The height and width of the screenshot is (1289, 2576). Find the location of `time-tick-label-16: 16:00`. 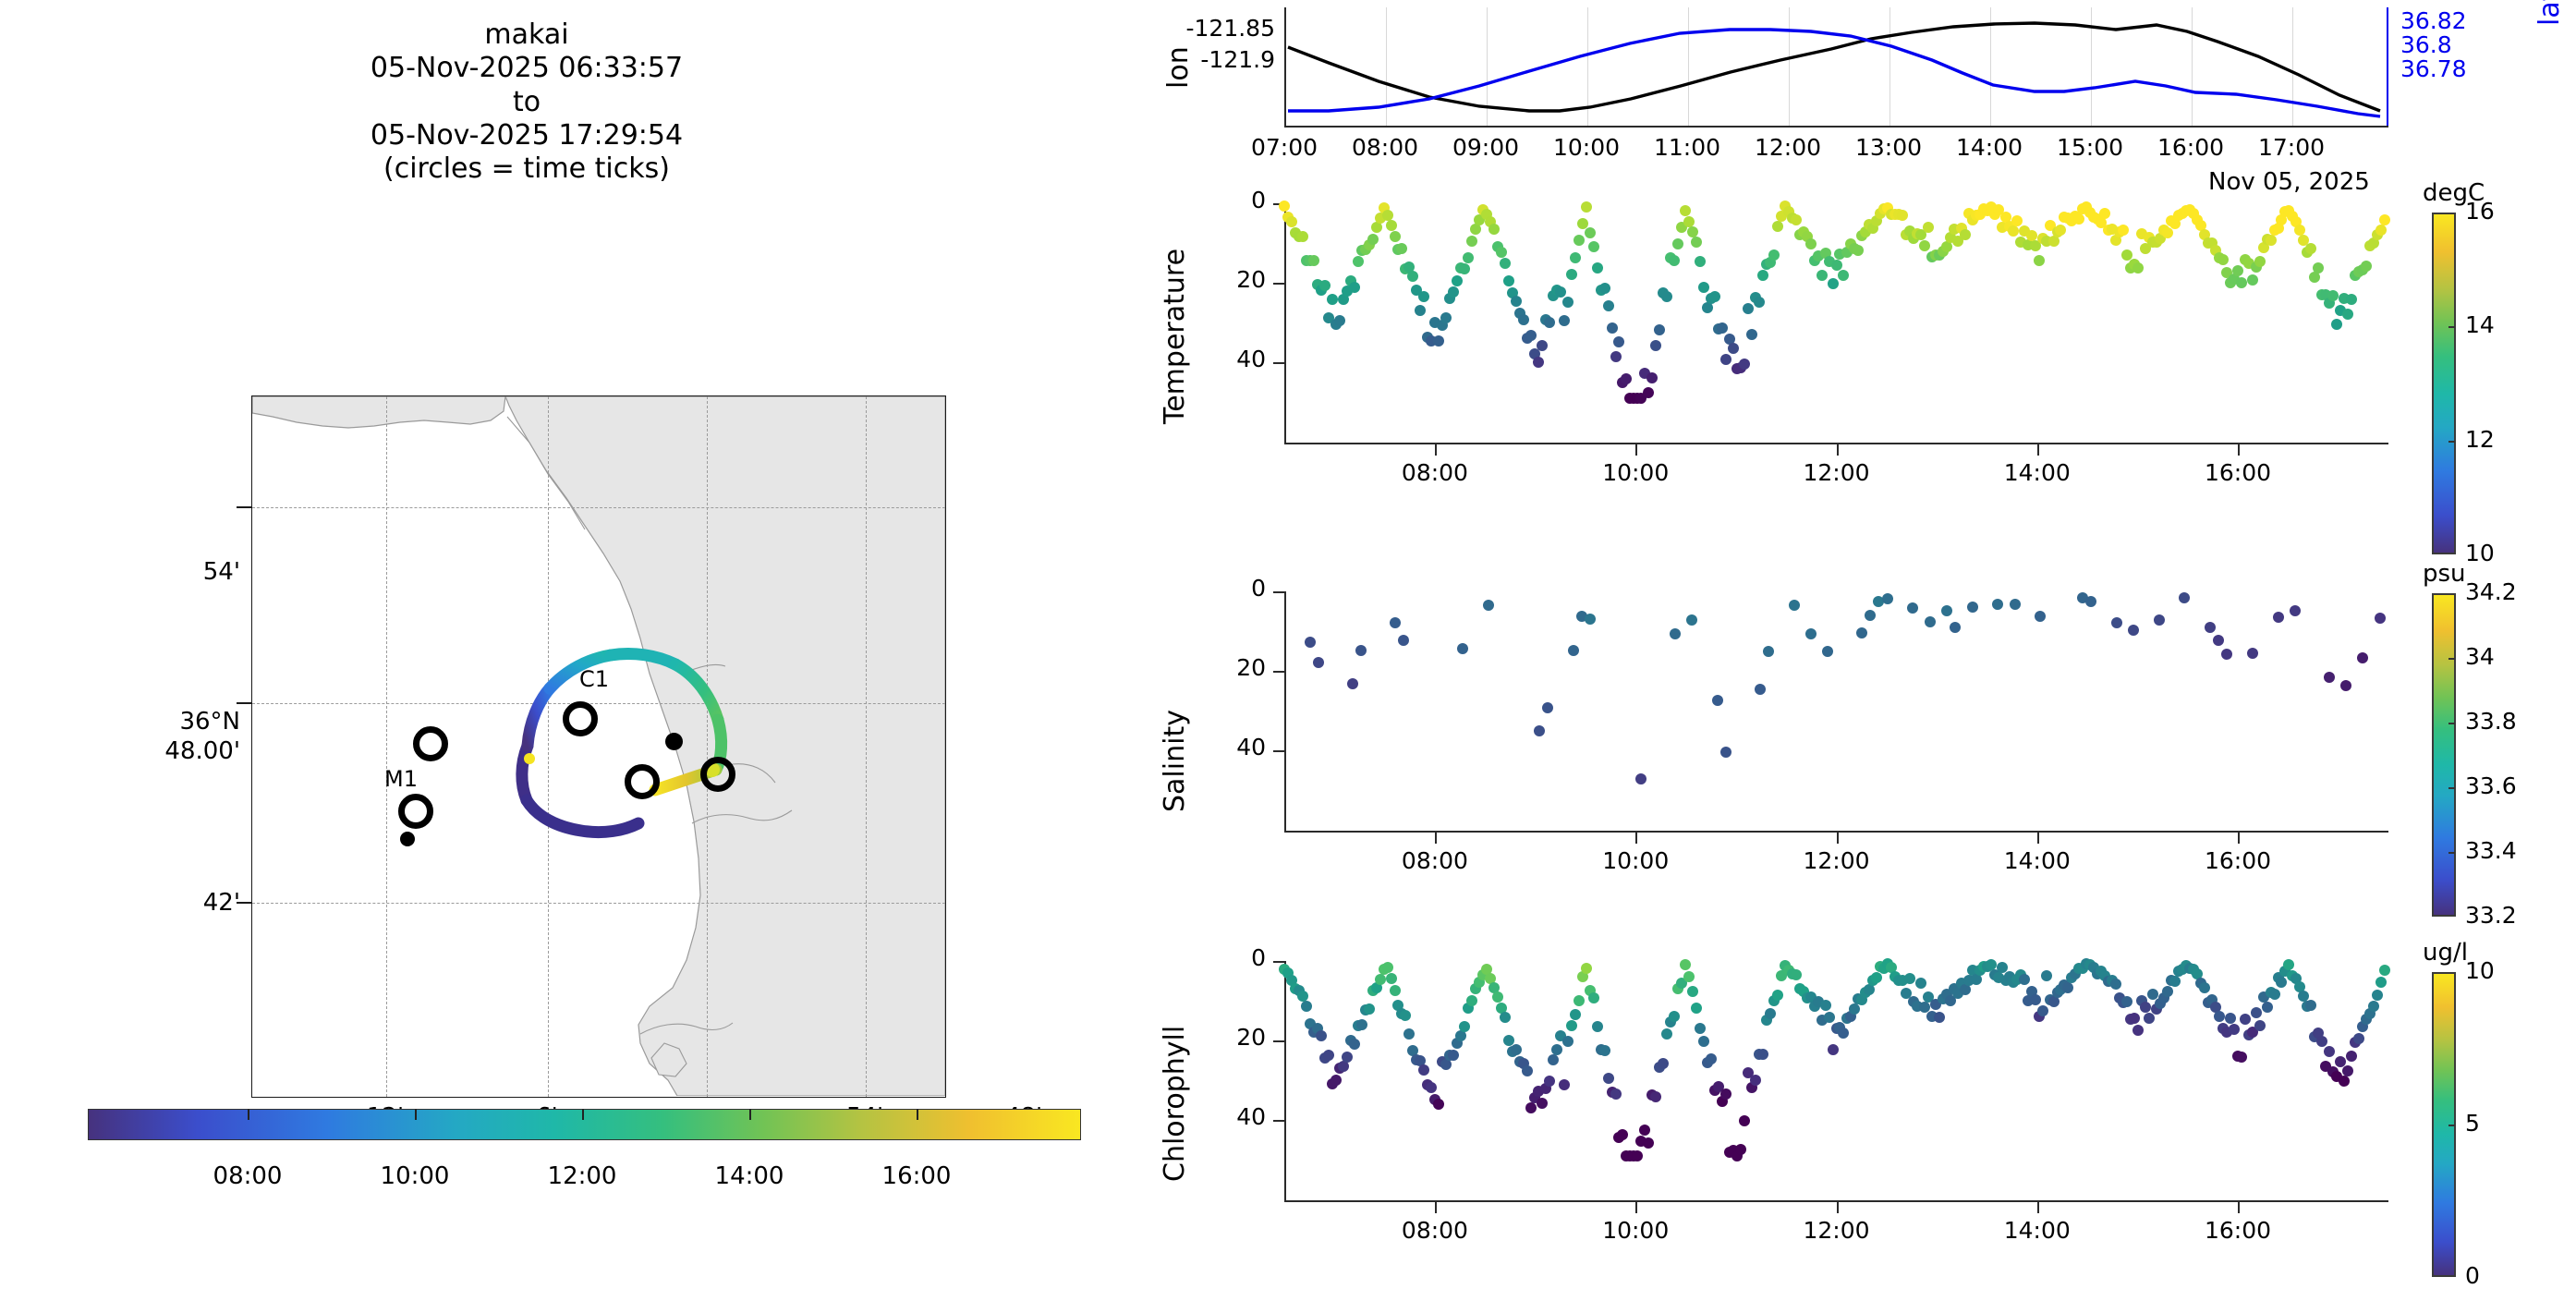

time-tick-label-16: 16:00 is located at coordinates (2238, 472).